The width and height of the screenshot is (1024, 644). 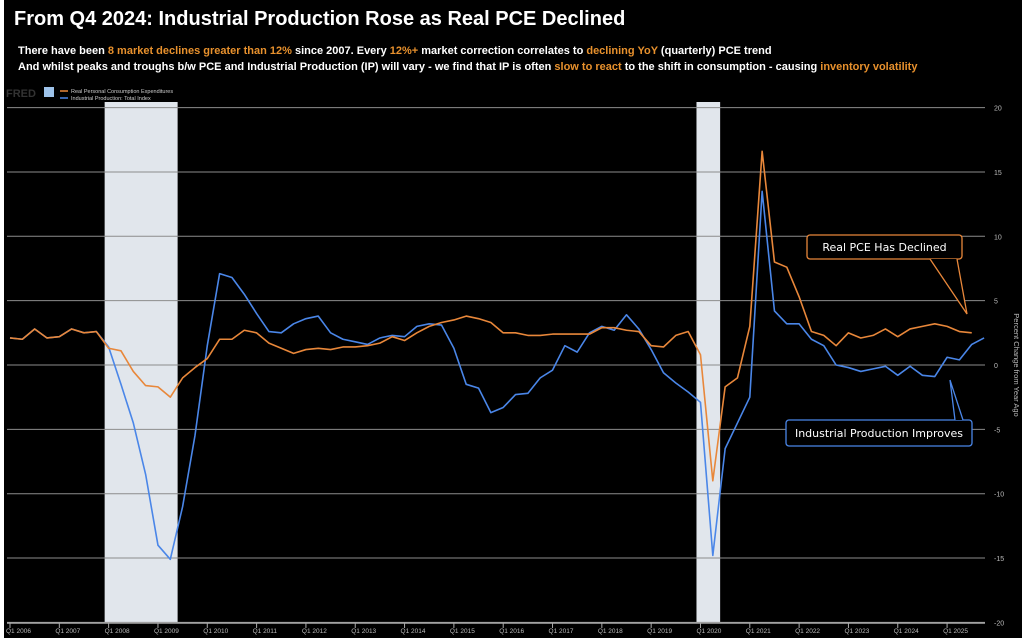 What do you see at coordinates (906, 631) in the screenshot?
I see `x-tick-label: Q1 2024` at bounding box center [906, 631].